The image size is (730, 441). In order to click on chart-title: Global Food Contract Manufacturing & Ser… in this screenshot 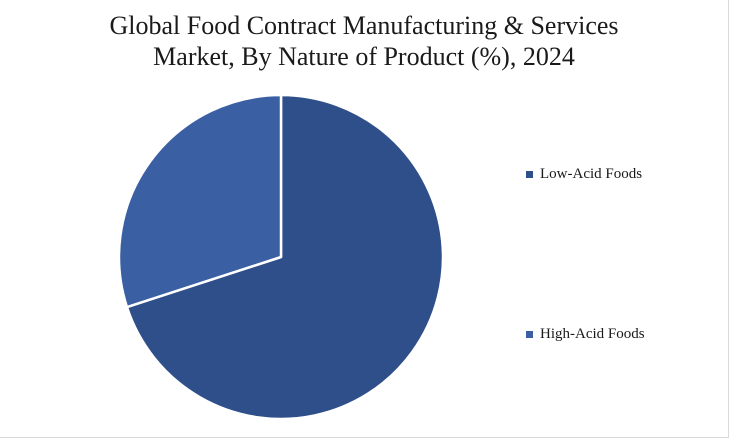, I will do `click(364, 41)`.